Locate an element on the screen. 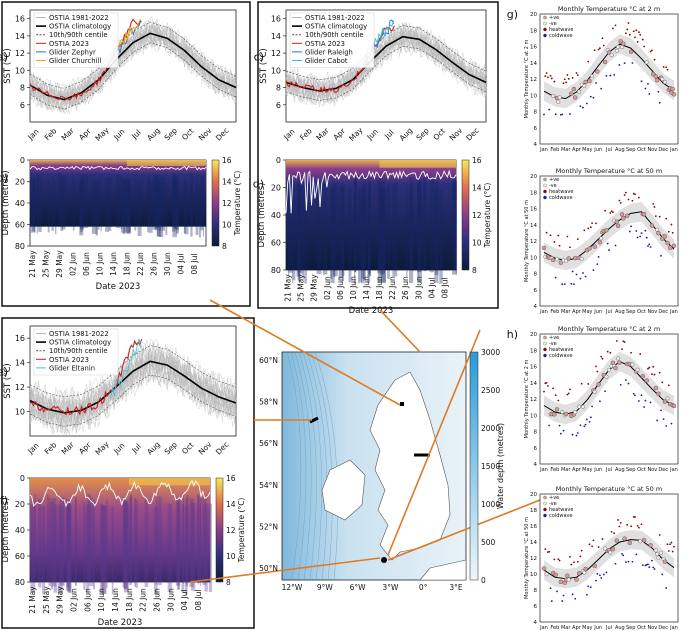  colorbar-tick-label: 14 is located at coordinates (477, 188).